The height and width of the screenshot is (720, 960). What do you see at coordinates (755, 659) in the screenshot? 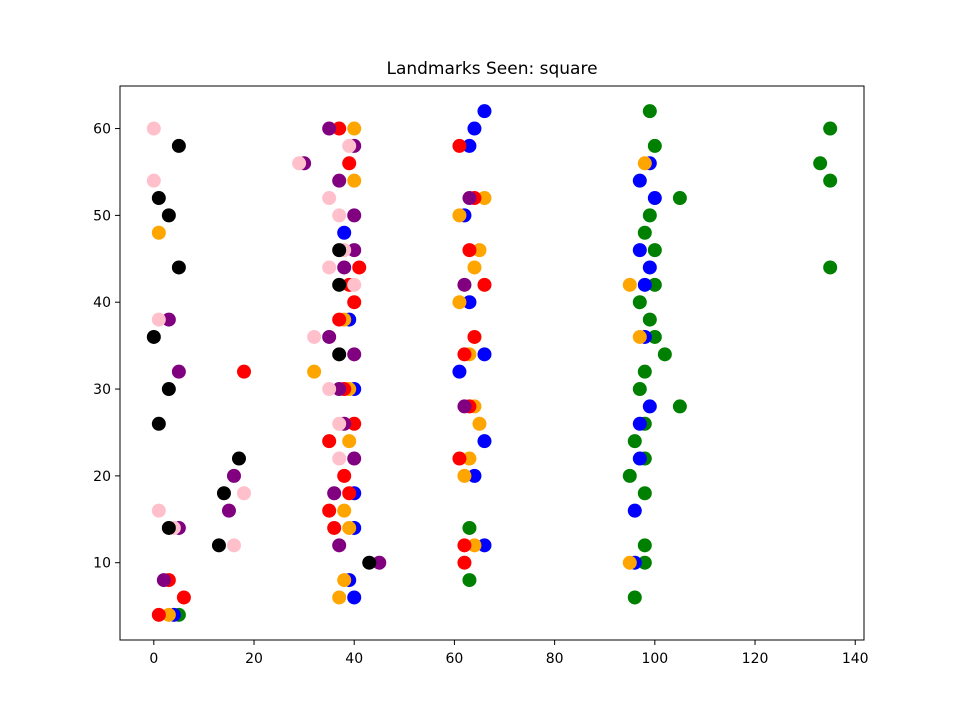
I see `x-tick-label: 120` at bounding box center [755, 659].